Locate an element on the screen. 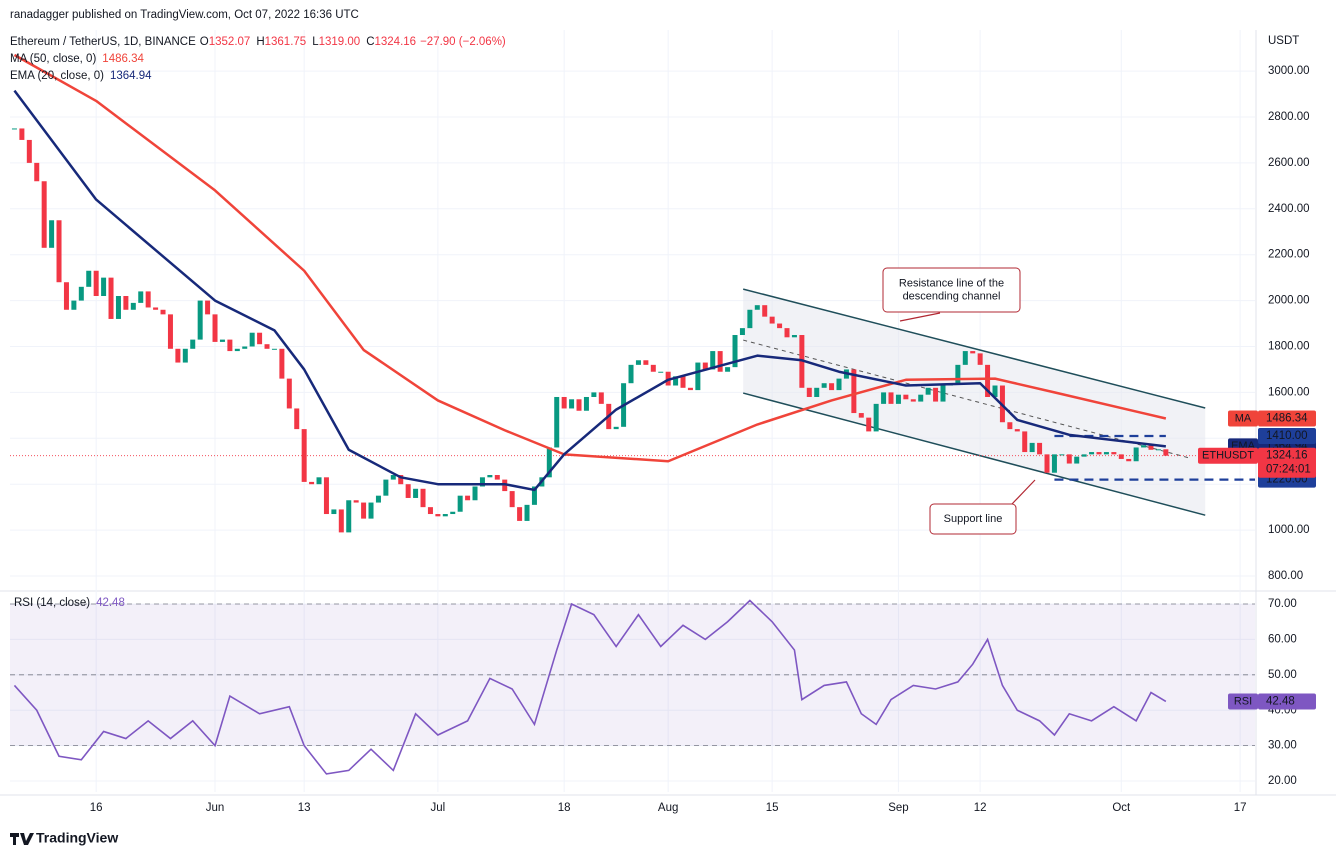 This screenshot has width=1336, height=857. unit: USDT is located at coordinates (1283, 41).